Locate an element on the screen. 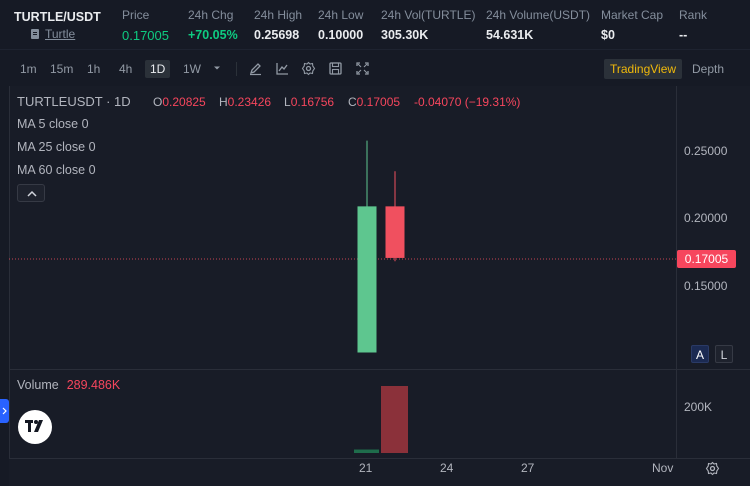  toolbar-divider is located at coordinates (236, 69).